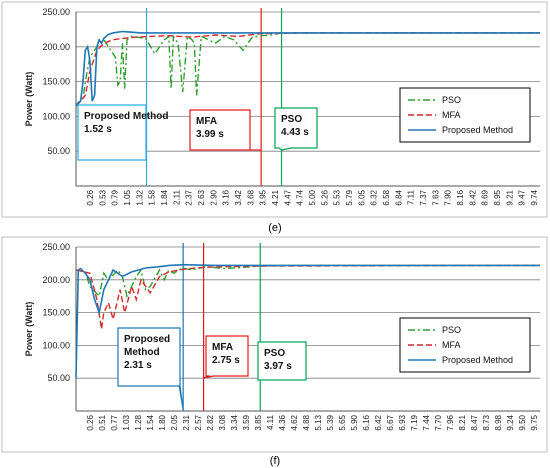  What do you see at coordinates (306, 422) in the screenshot?
I see `x-tick-label: 4.88` at bounding box center [306, 422].